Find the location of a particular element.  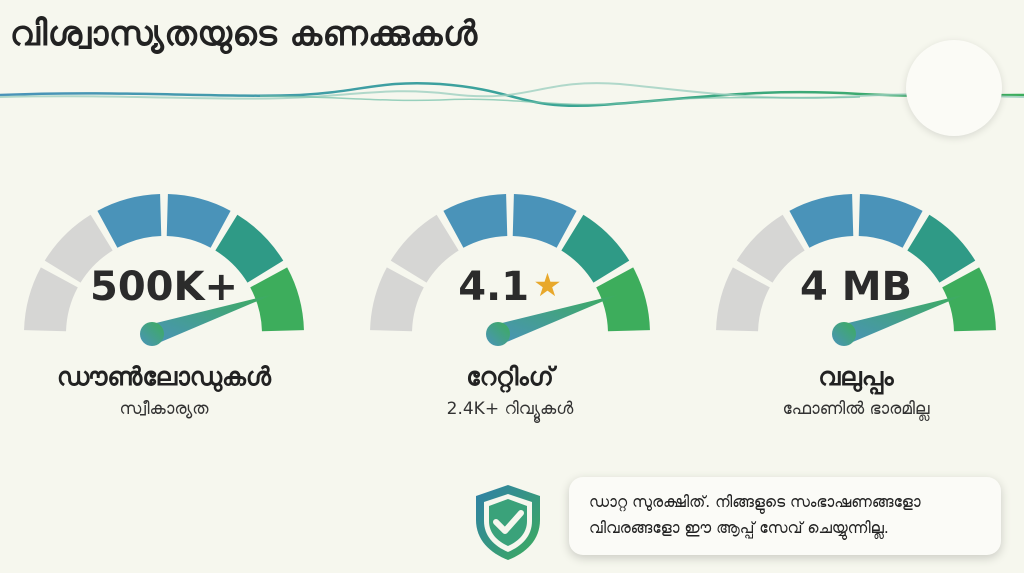

decorative-wave is located at coordinates (512, 94).